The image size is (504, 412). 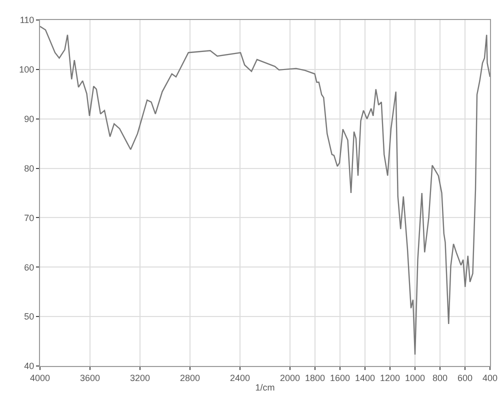 I want to click on x-tick-label: 400, so click(x=490, y=377).